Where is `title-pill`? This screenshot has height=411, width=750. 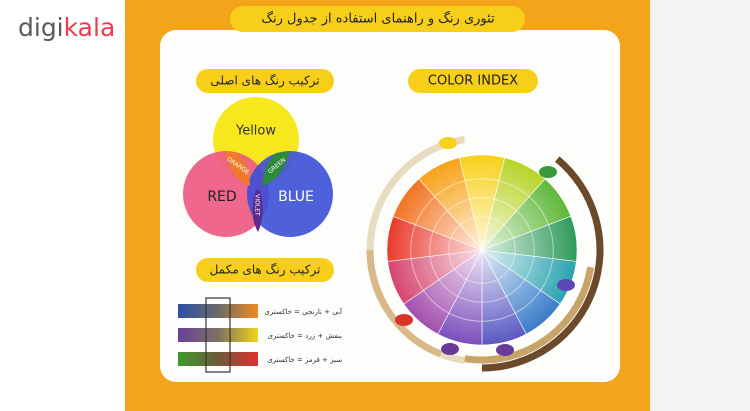
title-pill is located at coordinates (377, 19).